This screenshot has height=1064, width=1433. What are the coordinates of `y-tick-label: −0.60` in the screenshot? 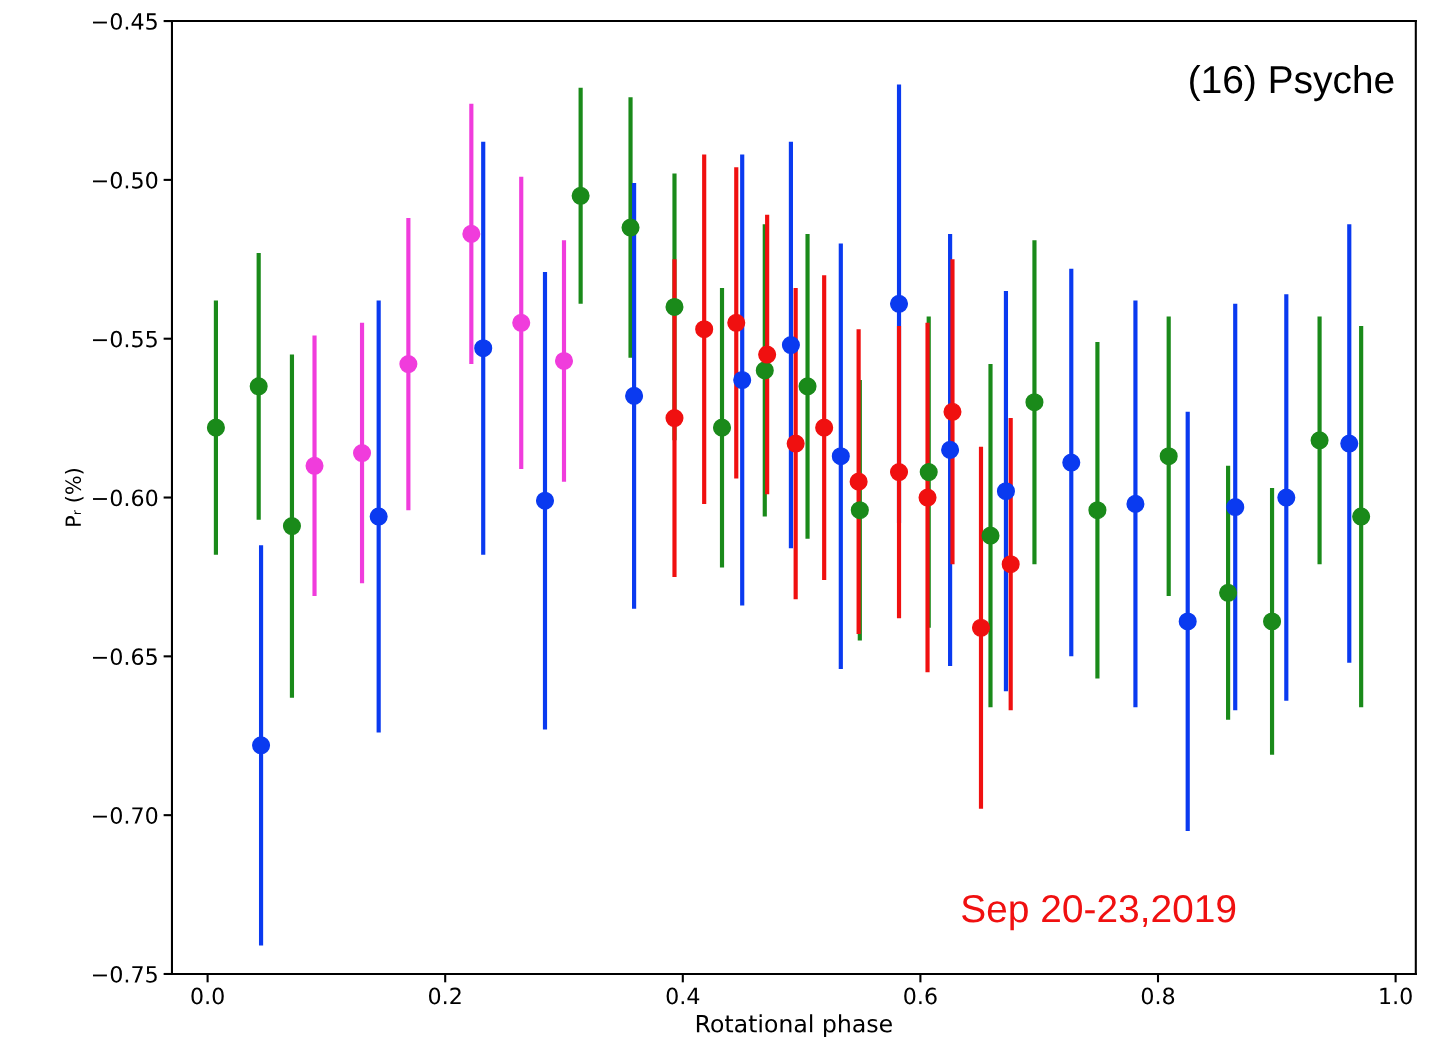 It's located at (125, 498).